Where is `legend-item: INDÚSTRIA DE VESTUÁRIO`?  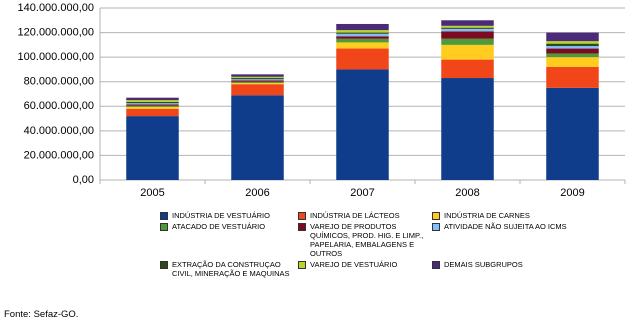
legend-item: INDÚSTRIA DE VESTUÁRIO is located at coordinates (229, 215).